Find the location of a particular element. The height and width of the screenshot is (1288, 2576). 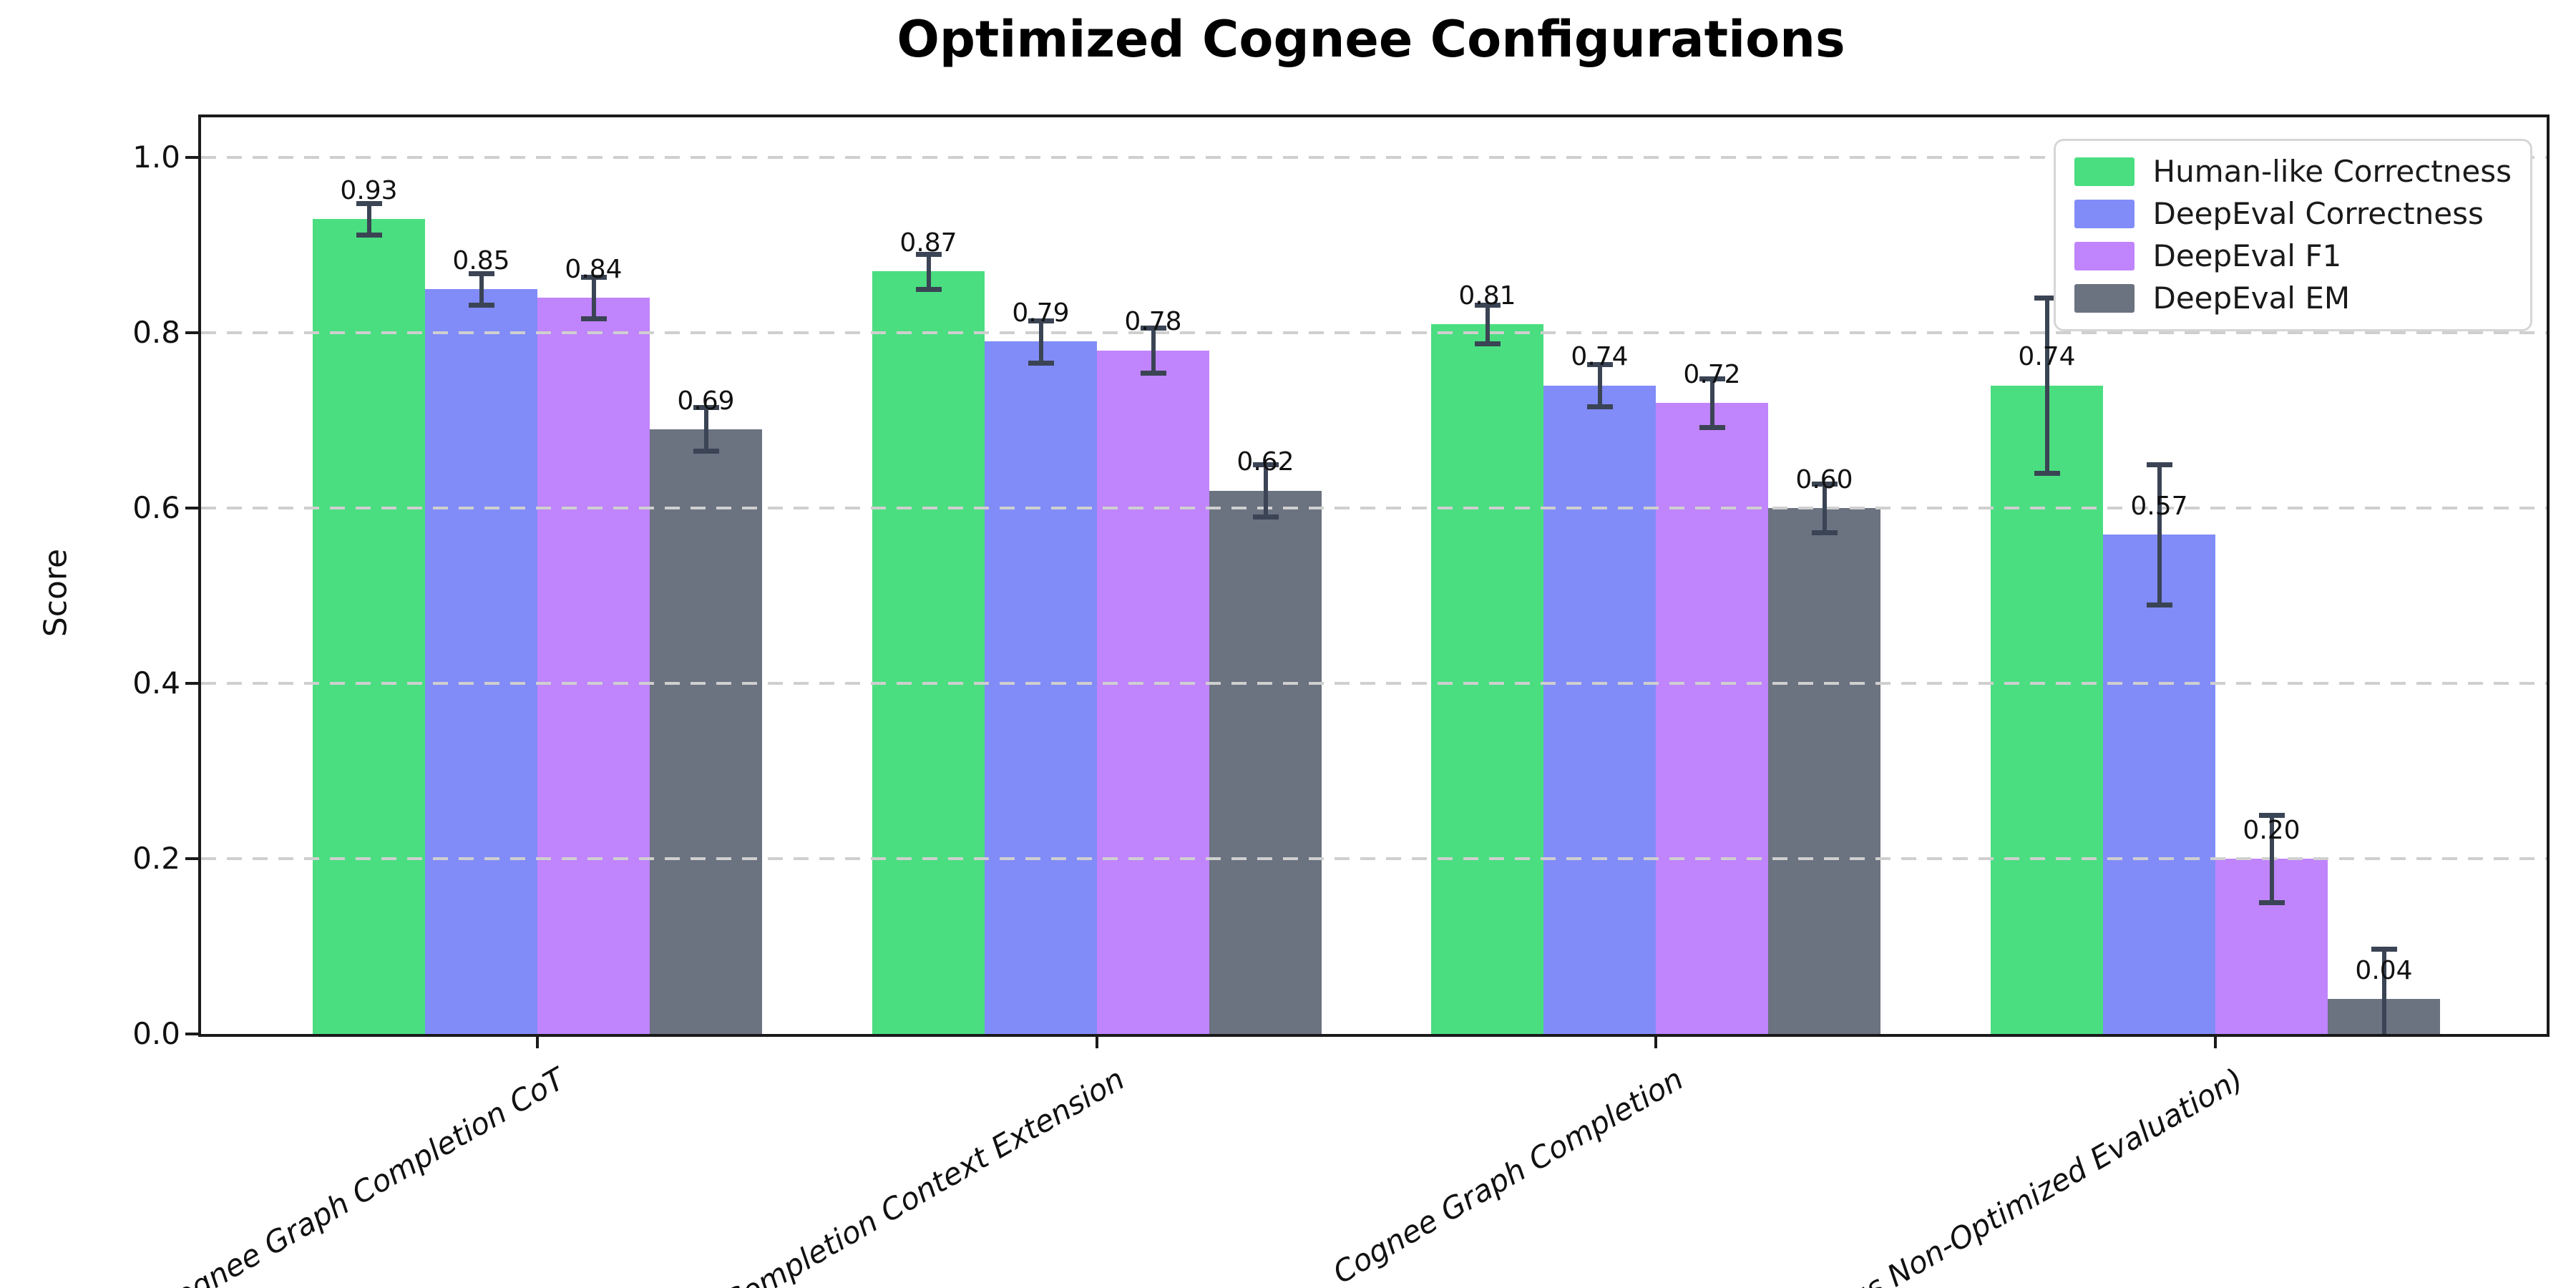

y-tick-label: 0.6 is located at coordinates (156, 507).